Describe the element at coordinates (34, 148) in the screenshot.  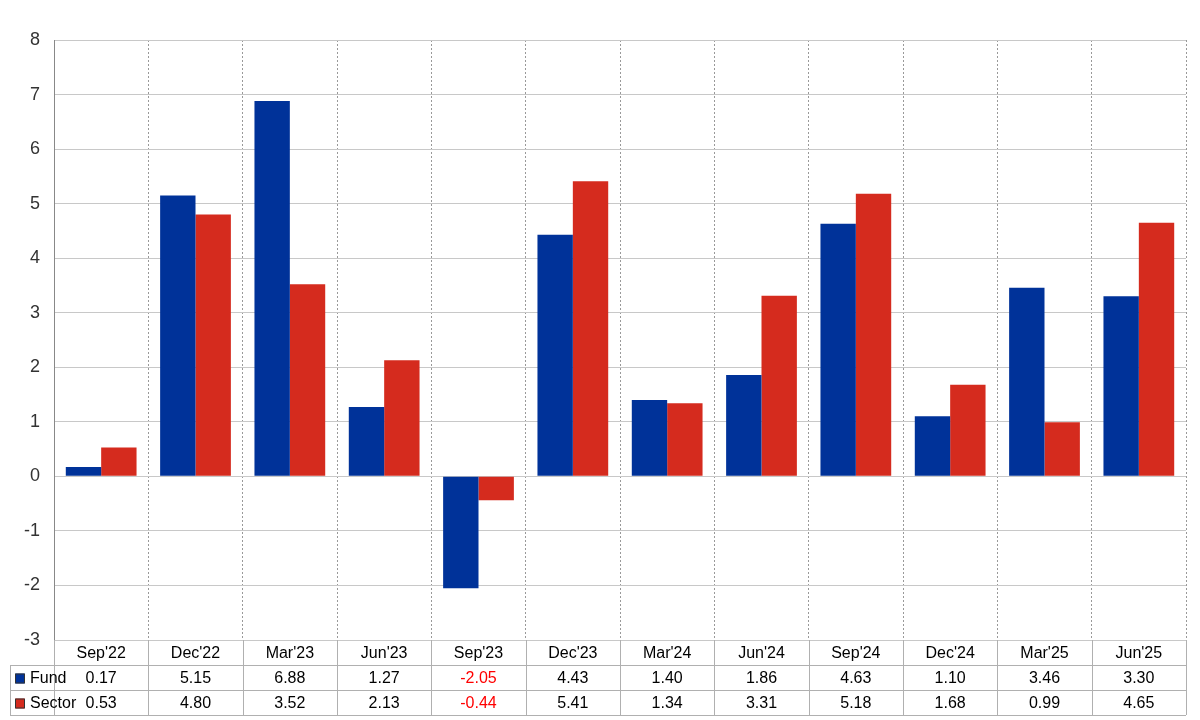
I see `y-tick-label: 6` at that location.